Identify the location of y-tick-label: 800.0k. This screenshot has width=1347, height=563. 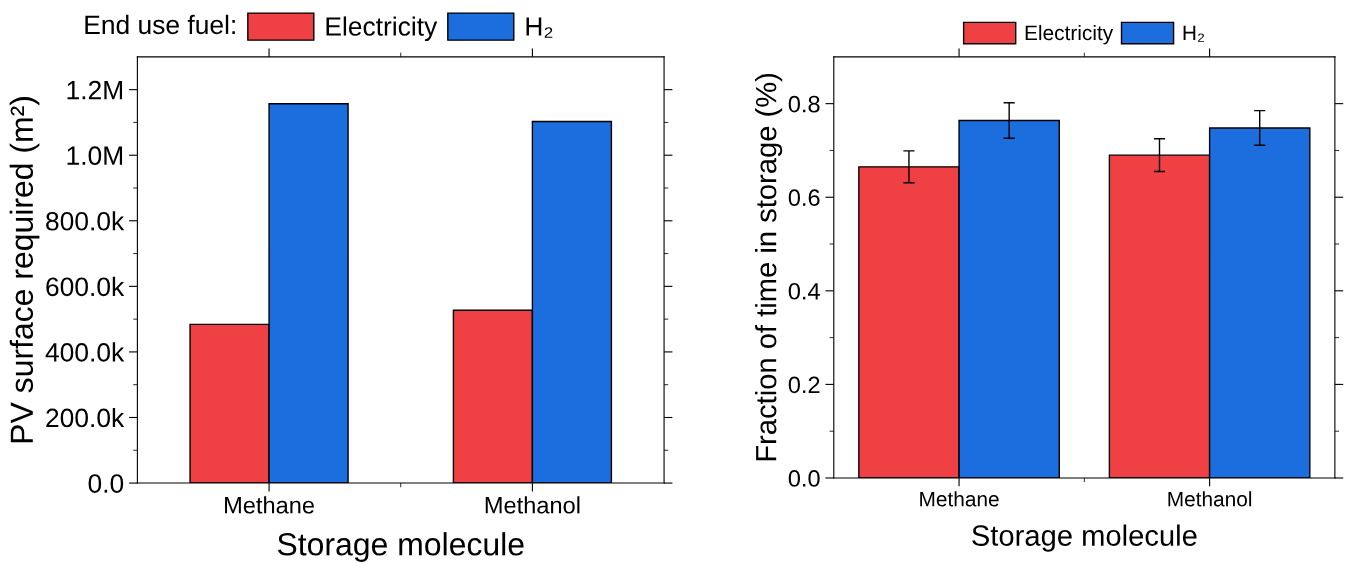
(85, 221).